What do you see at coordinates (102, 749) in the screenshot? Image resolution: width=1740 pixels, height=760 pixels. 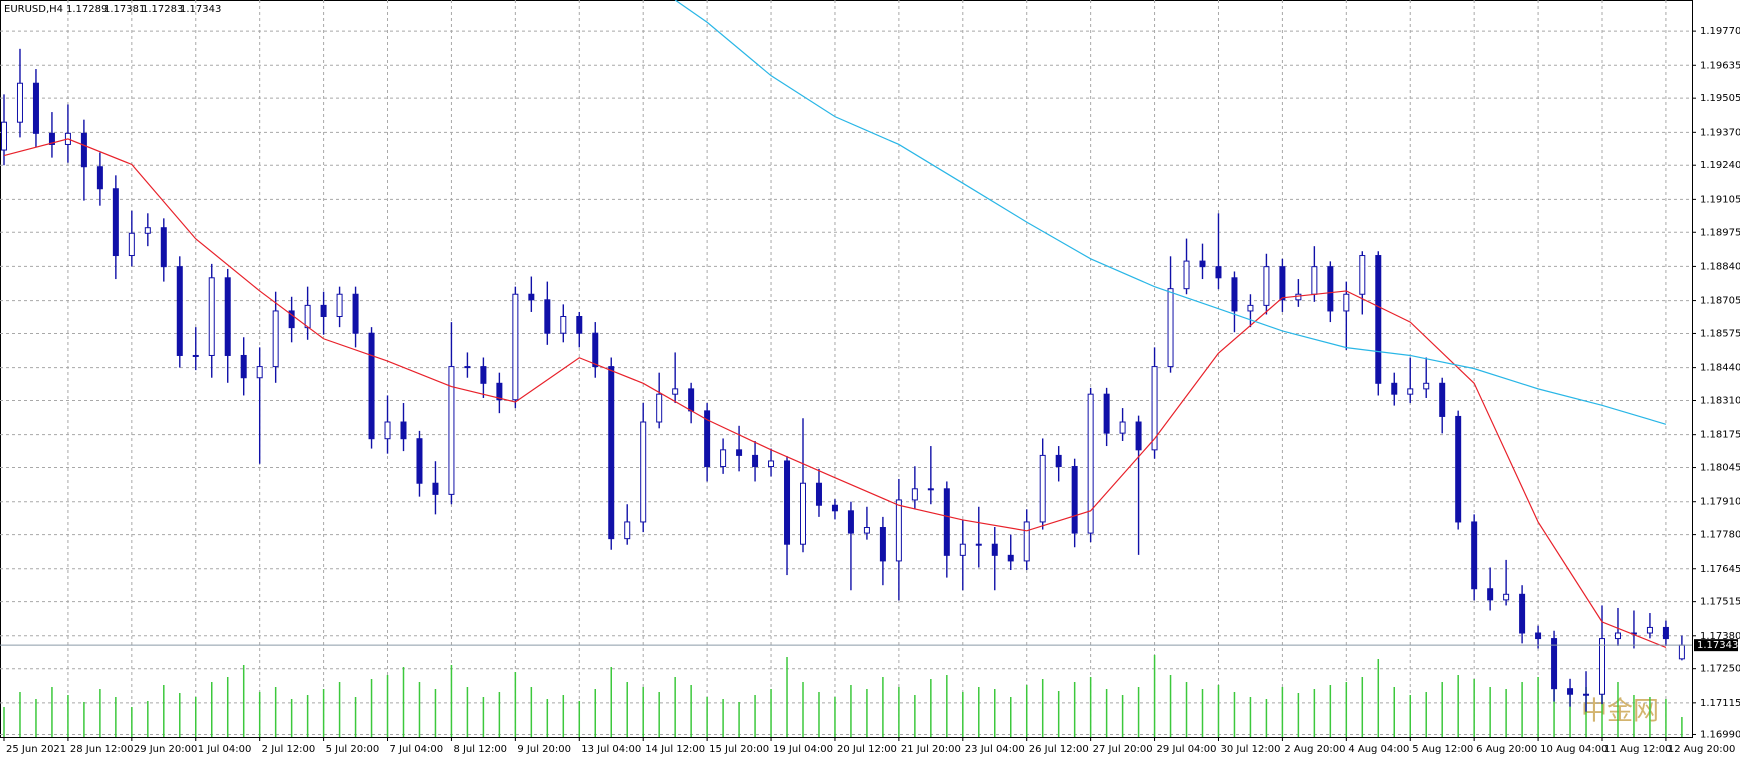 I see `x-tick-label: 28 Jun 12:00` at bounding box center [102, 749].